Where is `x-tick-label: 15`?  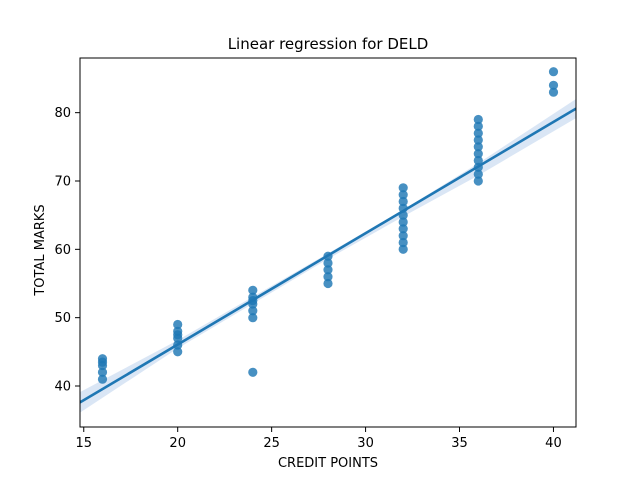
x-tick-label: 15 is located at coordinates (83, 443).